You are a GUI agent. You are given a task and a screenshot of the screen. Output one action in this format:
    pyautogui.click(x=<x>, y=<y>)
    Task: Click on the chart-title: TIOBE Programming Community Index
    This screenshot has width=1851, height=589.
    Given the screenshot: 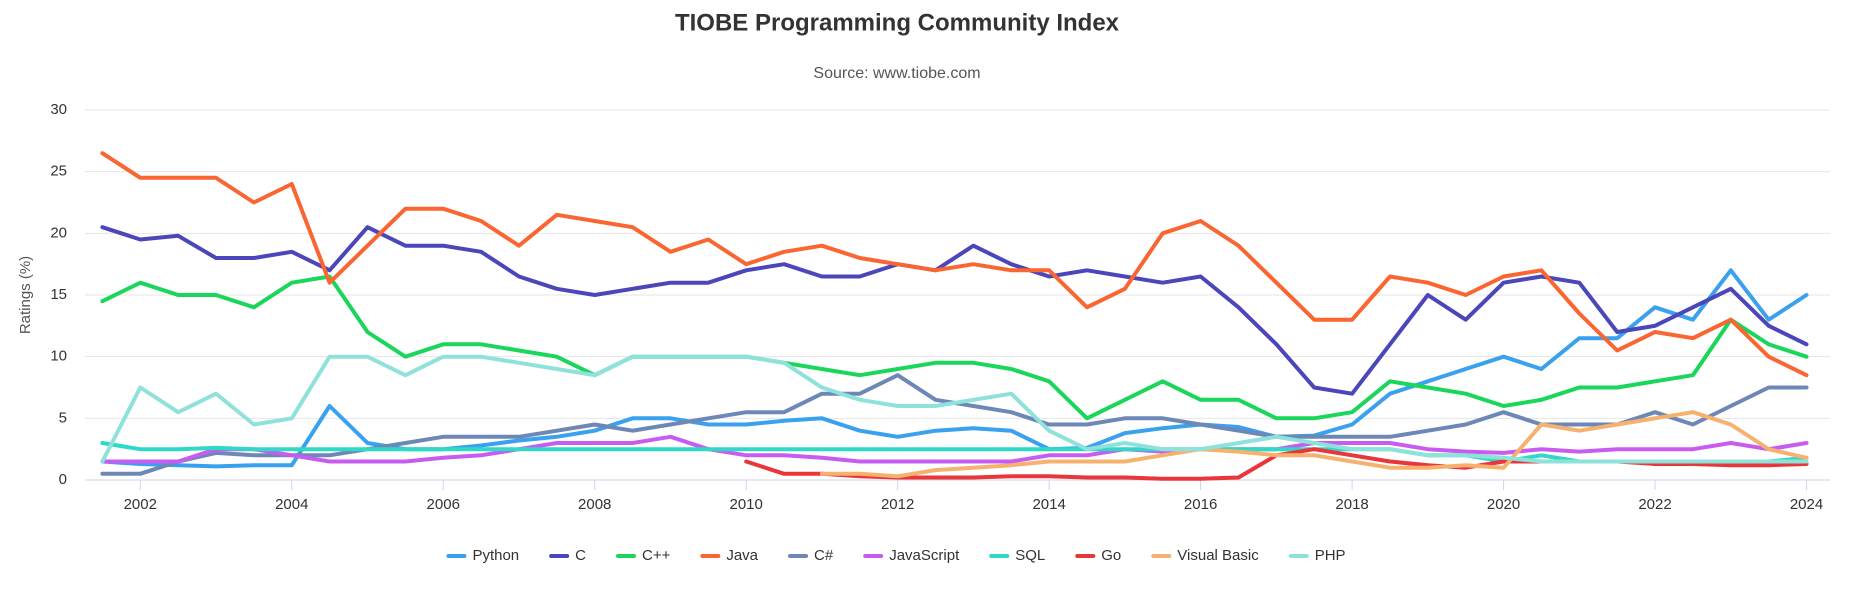 What is the action you would take?
    pyautogui.click(x=897, y=22)
    